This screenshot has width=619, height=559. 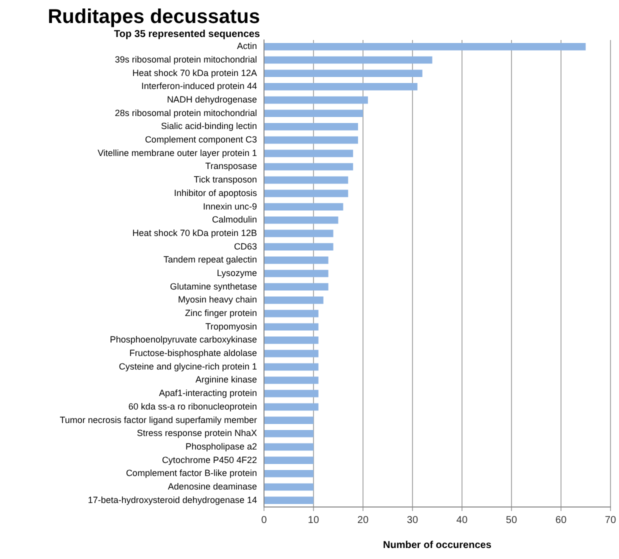 What do you see at coordinates (236, 273) in the screenshot?
I see `y-tick-label: Lysozyme` at bounding box center [236, 273].